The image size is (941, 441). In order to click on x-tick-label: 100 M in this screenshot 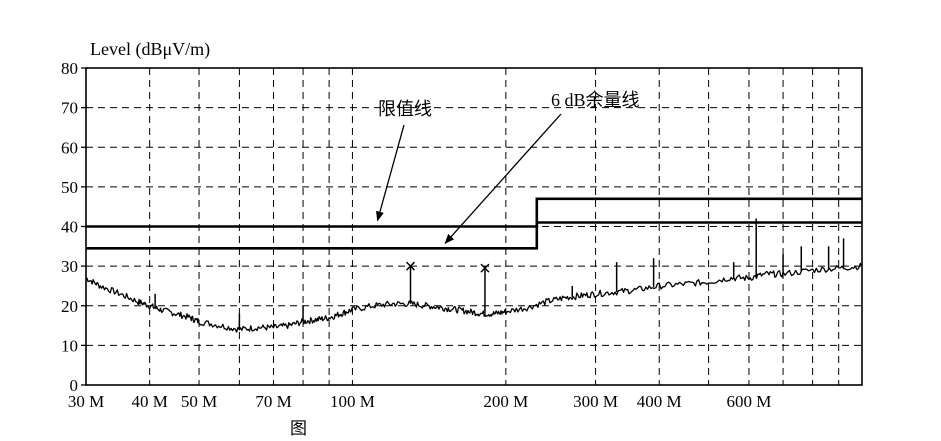, I will do `click(352, 401)`.